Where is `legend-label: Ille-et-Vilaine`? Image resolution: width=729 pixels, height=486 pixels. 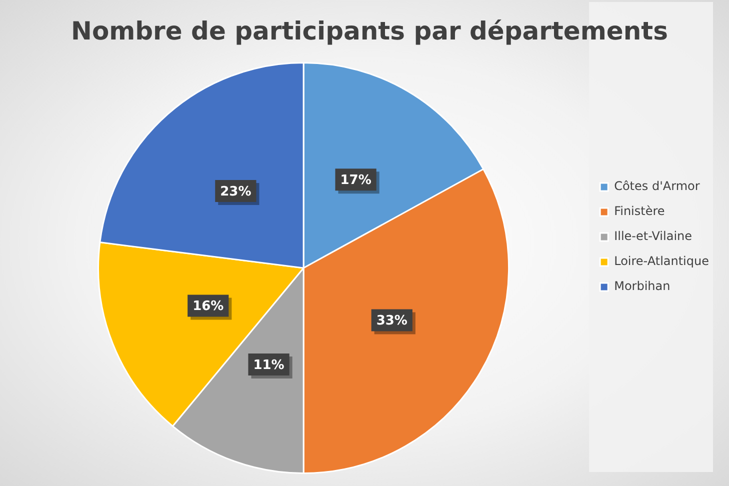
legend-label: Ille-et-Vilaine is located at coordinates (653, 236).